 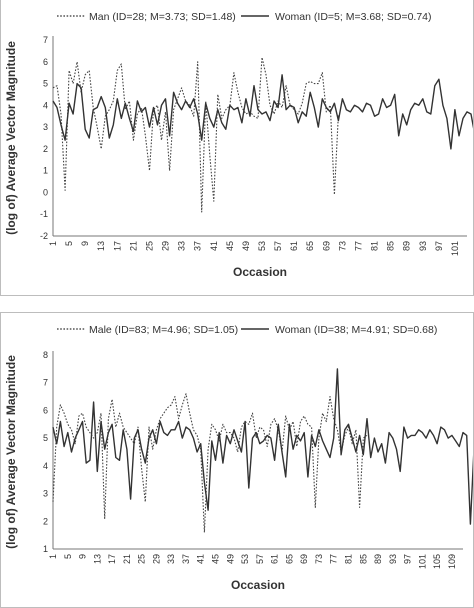 What do you see at coordinates (44, 236) in the screenshot?
I see `y-tick-label: -2` at bounding box center [44, 236].